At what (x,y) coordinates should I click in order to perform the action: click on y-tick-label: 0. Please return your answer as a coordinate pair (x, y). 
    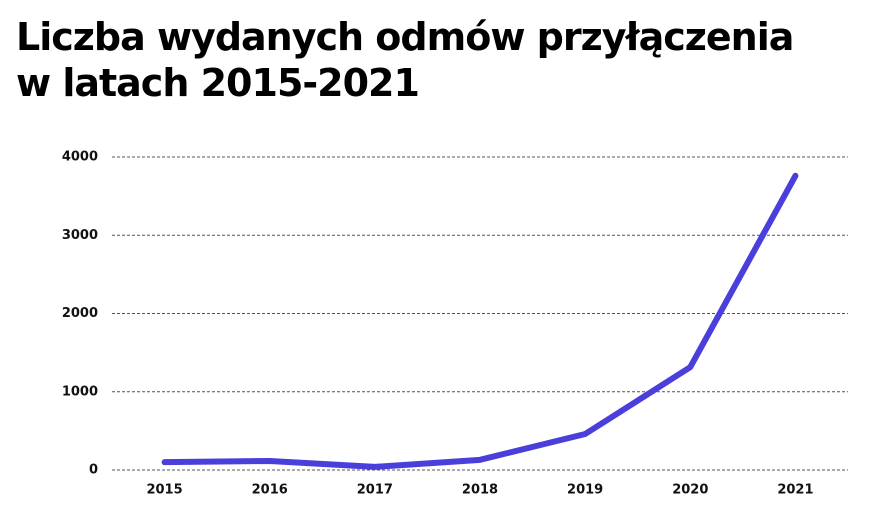
    Looking at the image, I should click on (93, 470).